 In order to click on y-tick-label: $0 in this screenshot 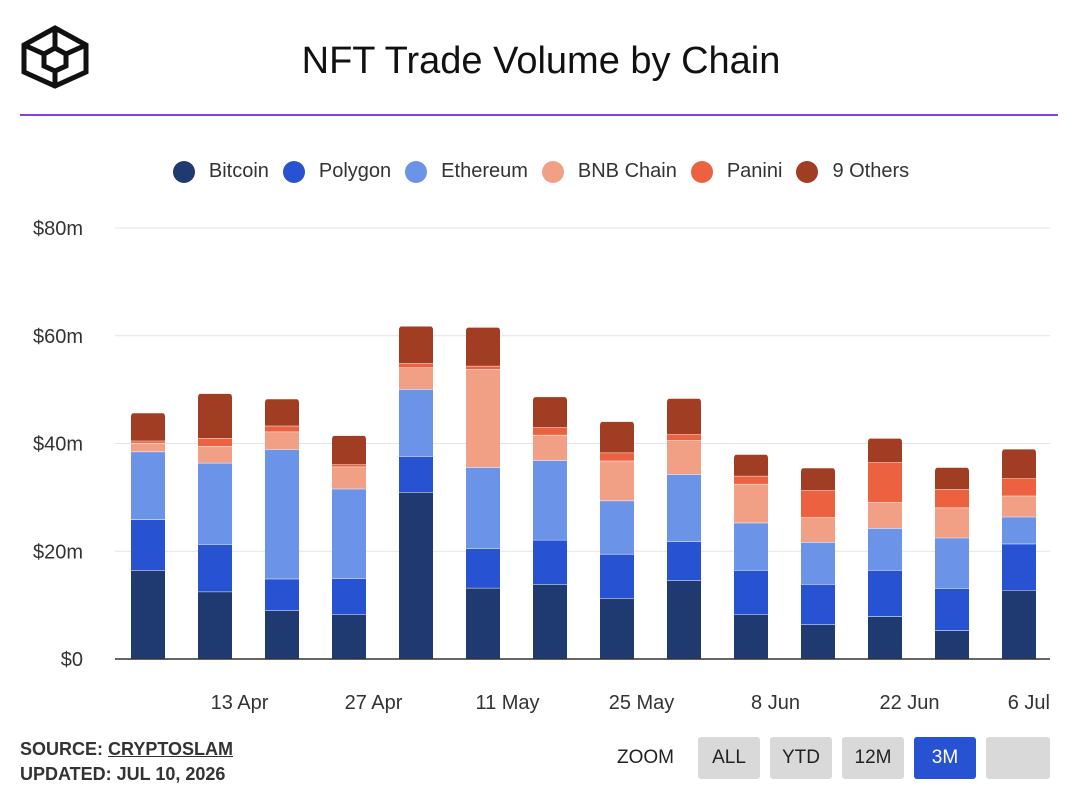, I will do `click(72, 660)`.